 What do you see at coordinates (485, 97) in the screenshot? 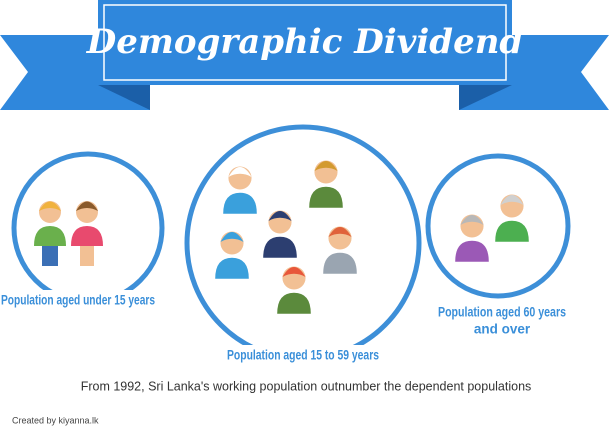
I see `ribbon-fold-right` at bounding box center [485, 97].